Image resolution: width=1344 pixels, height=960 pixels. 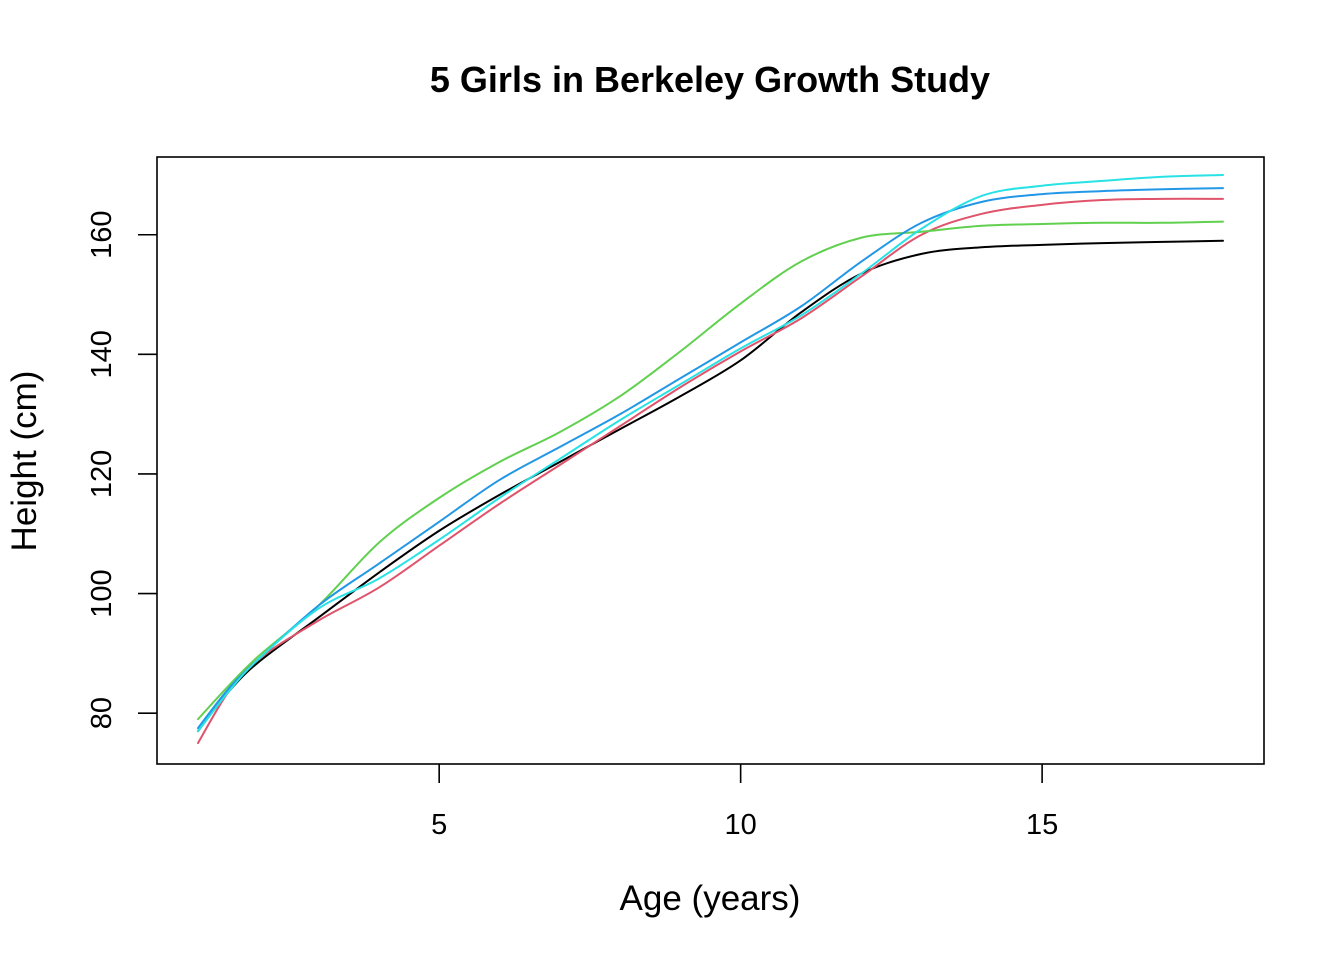 What do you see at coordinates (744, 802) in the screenshot?
I see `x-axis: 5 10 15` at bounding box center [744, 802].